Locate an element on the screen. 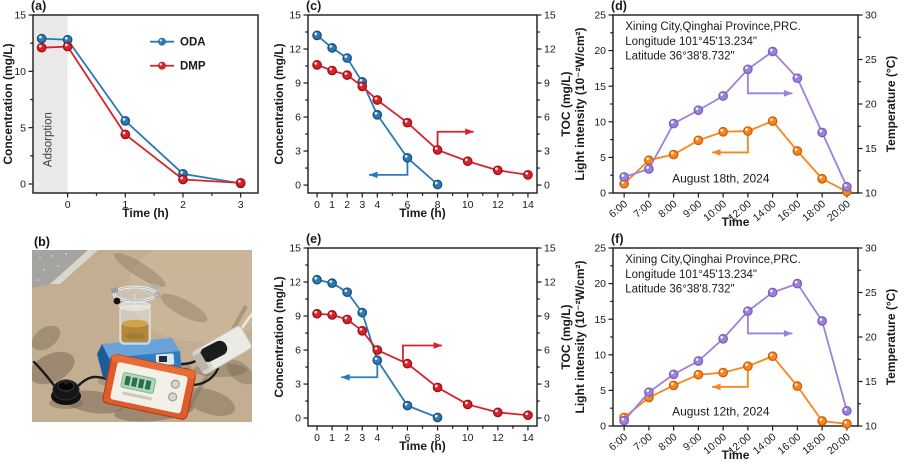  x-tick-label: 1 is located at coordinates (332, 438).